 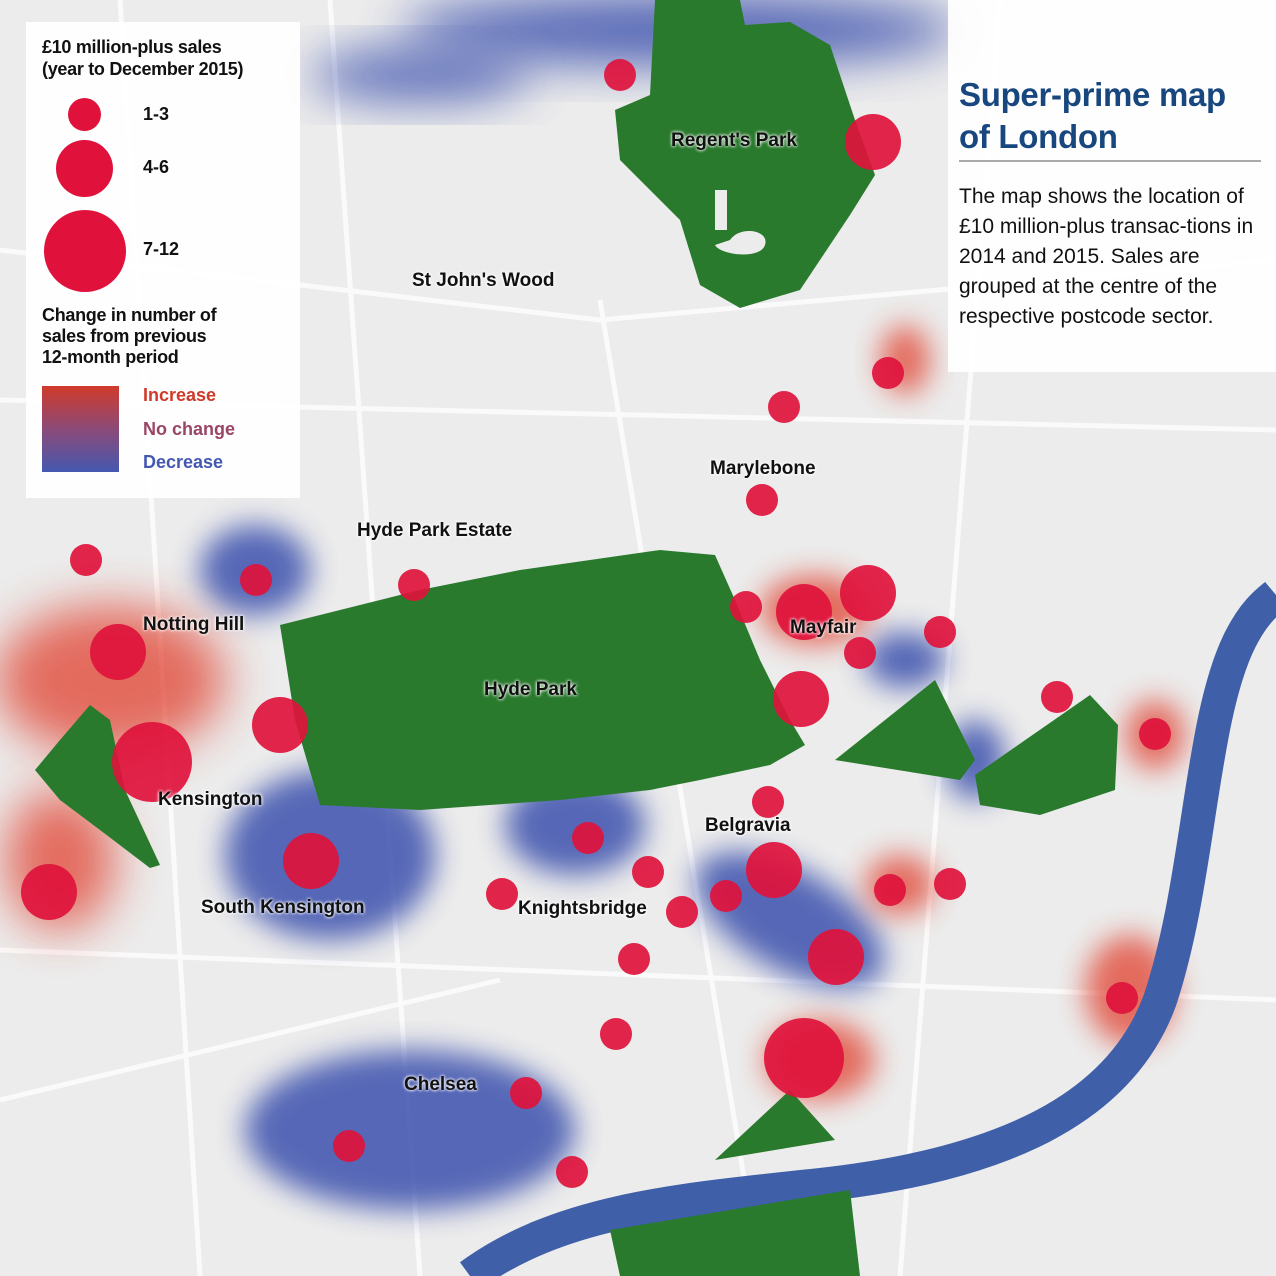 I want to click on regents-park-lake, so click(x=740, y=222).